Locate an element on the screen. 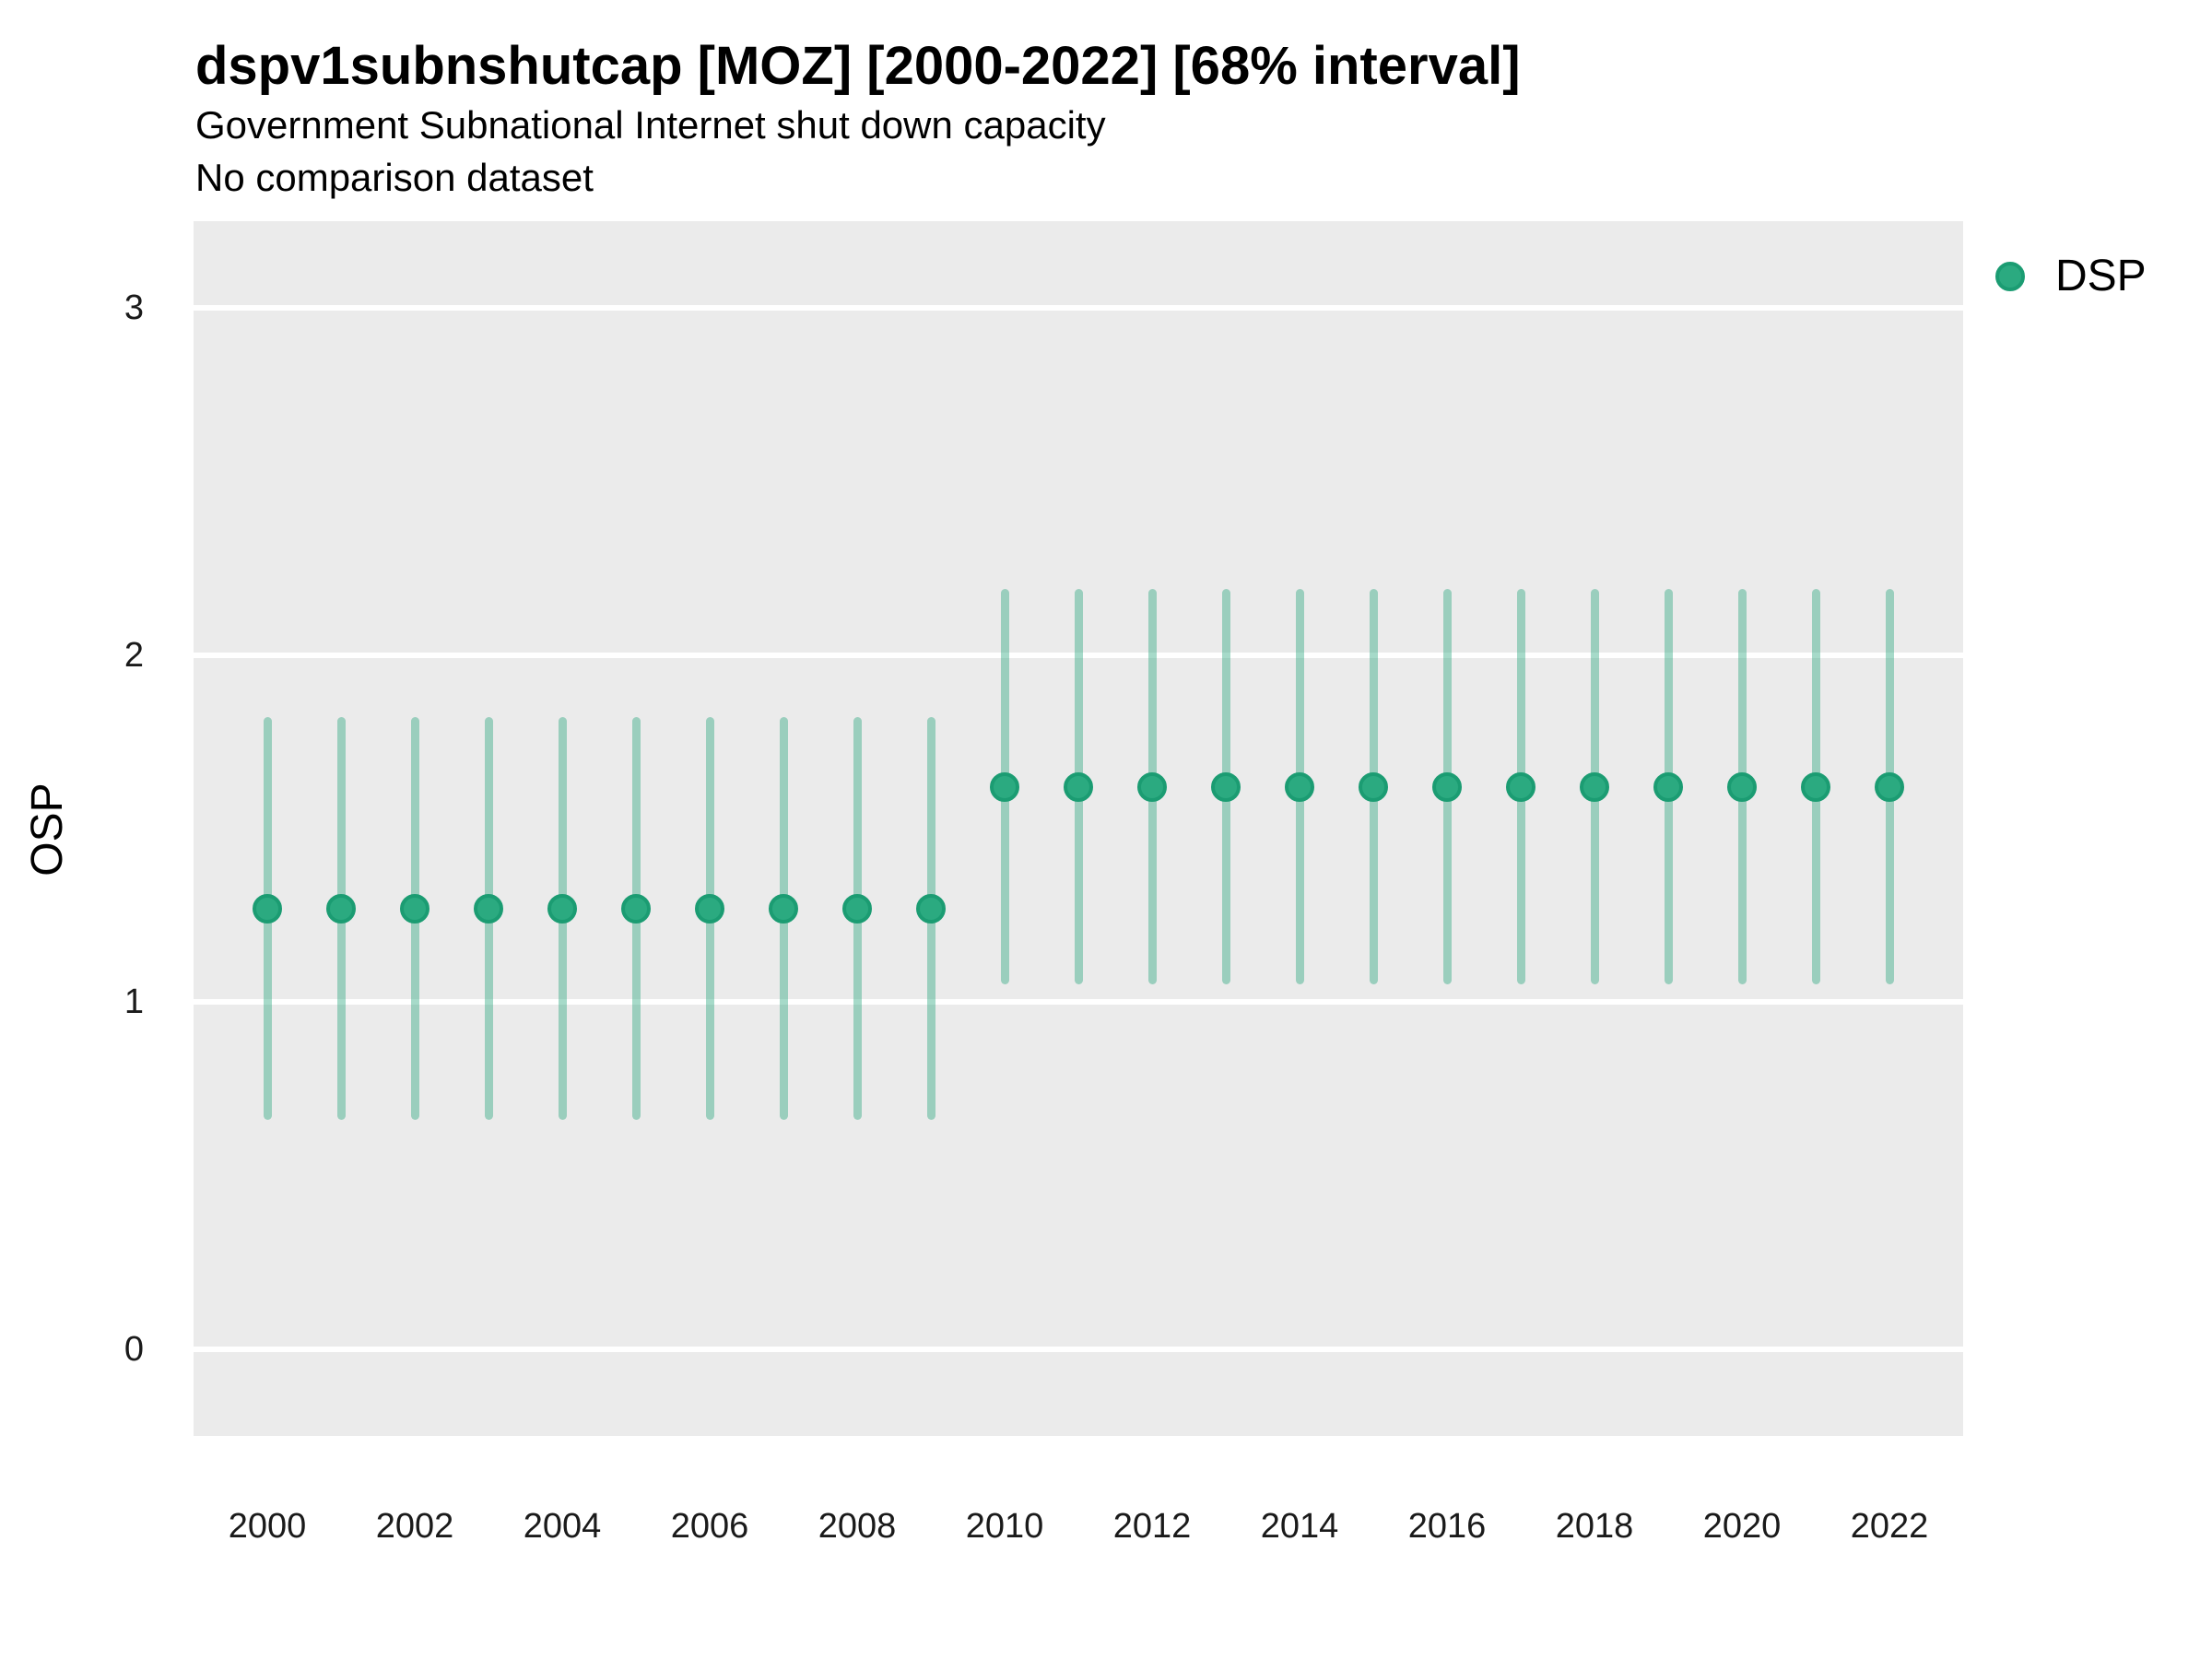  legend-label-dsp: DSP is located at coordinates (2101, 276).